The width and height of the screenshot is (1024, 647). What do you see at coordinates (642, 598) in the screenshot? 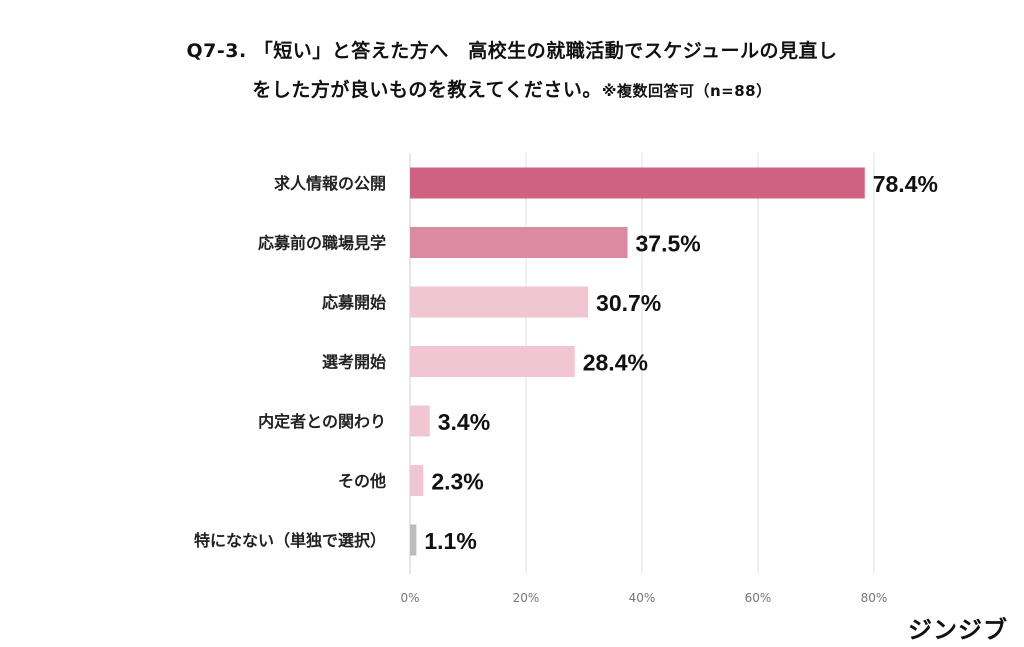
I see `x-tick-label: 40%` at bounding box center [642, 598].